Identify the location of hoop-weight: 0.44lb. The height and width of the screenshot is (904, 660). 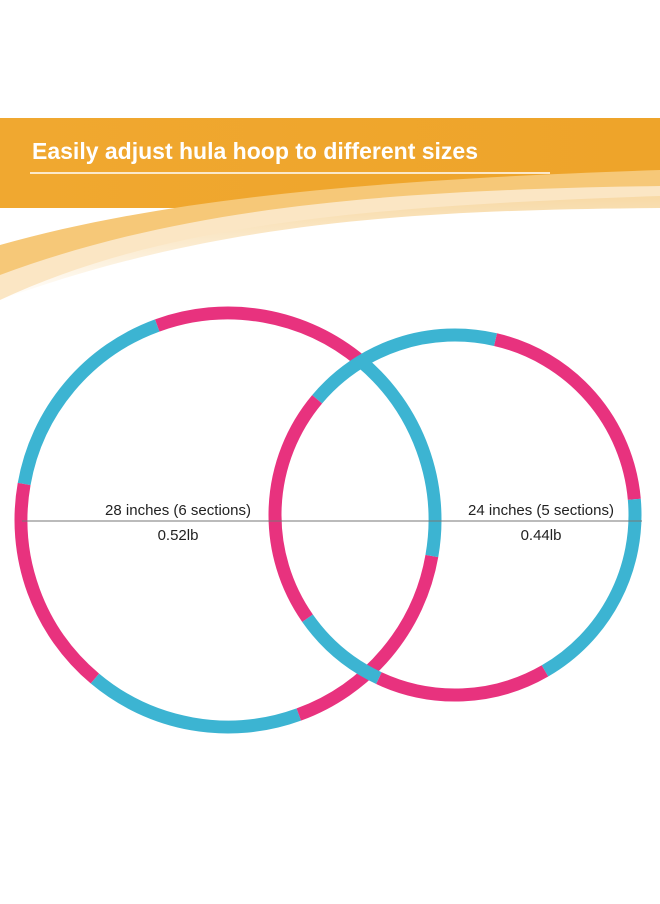
(541, 535).